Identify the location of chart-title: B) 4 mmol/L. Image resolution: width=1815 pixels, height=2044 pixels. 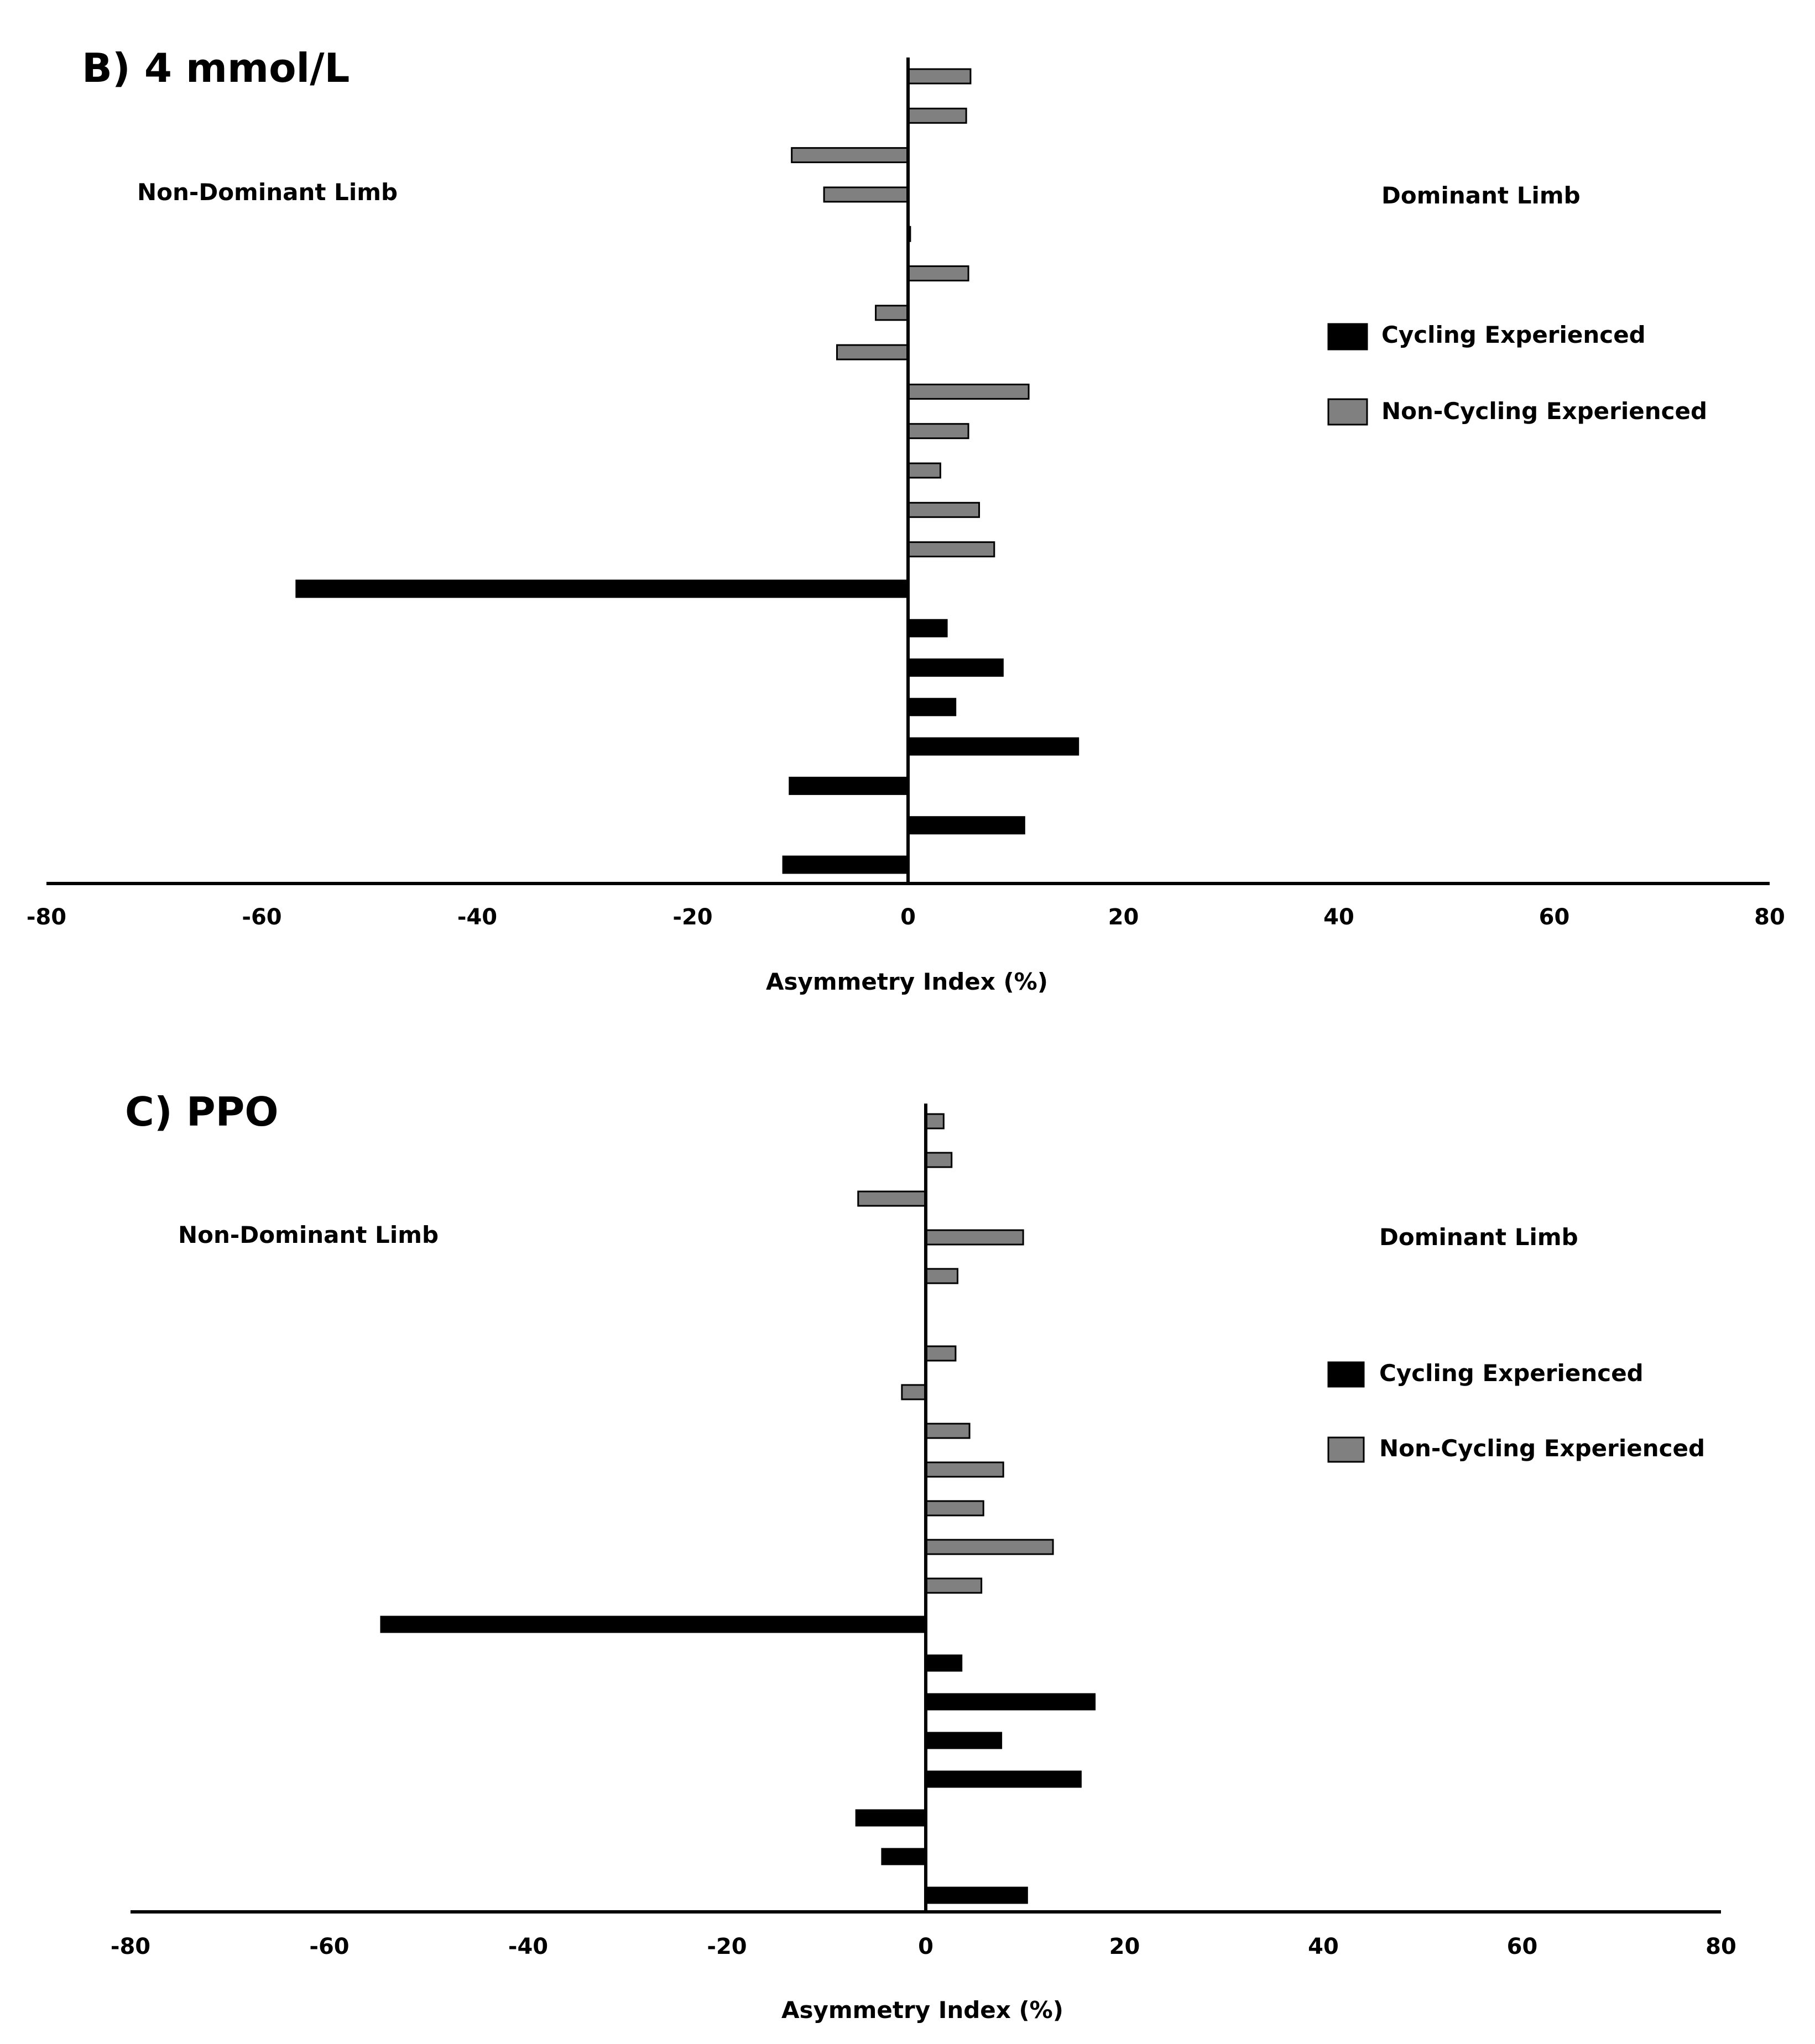
(216, 68).